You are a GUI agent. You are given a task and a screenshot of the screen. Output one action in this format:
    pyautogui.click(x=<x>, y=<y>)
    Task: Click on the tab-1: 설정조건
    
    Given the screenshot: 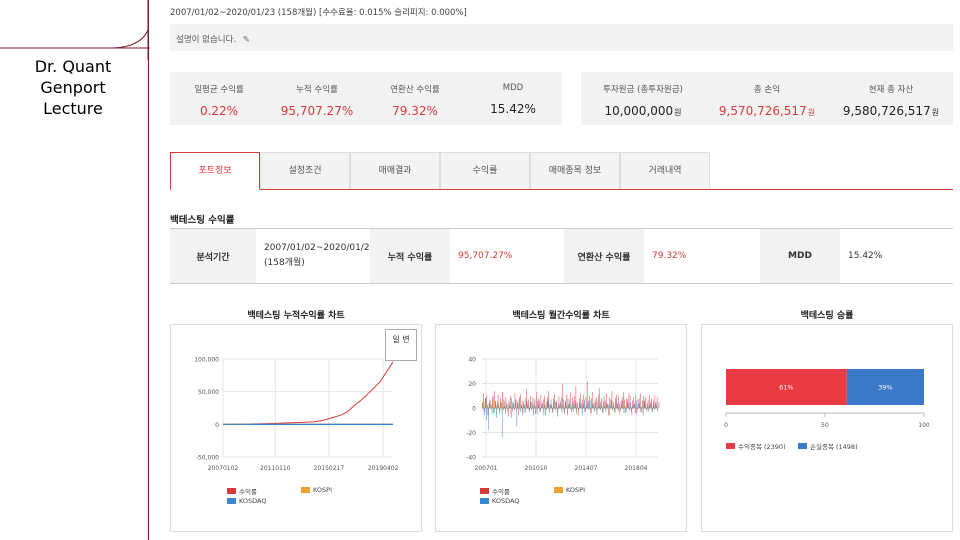 What is the action you would take?
    pyautogui.click(x=305, y=170)
    